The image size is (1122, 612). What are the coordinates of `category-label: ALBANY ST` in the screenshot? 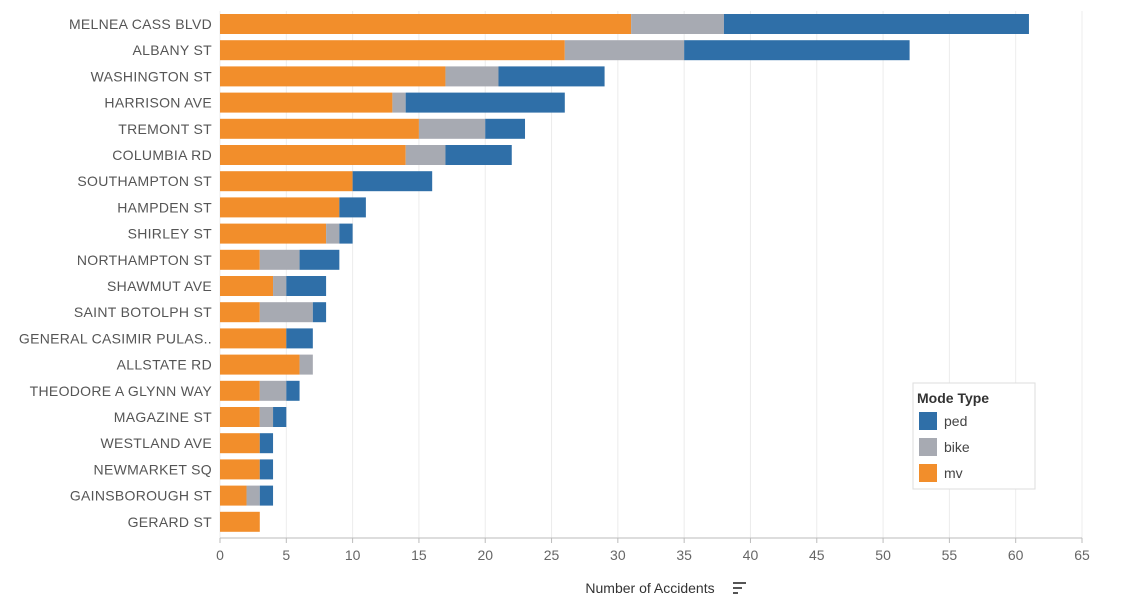 It's located at (173, 50).